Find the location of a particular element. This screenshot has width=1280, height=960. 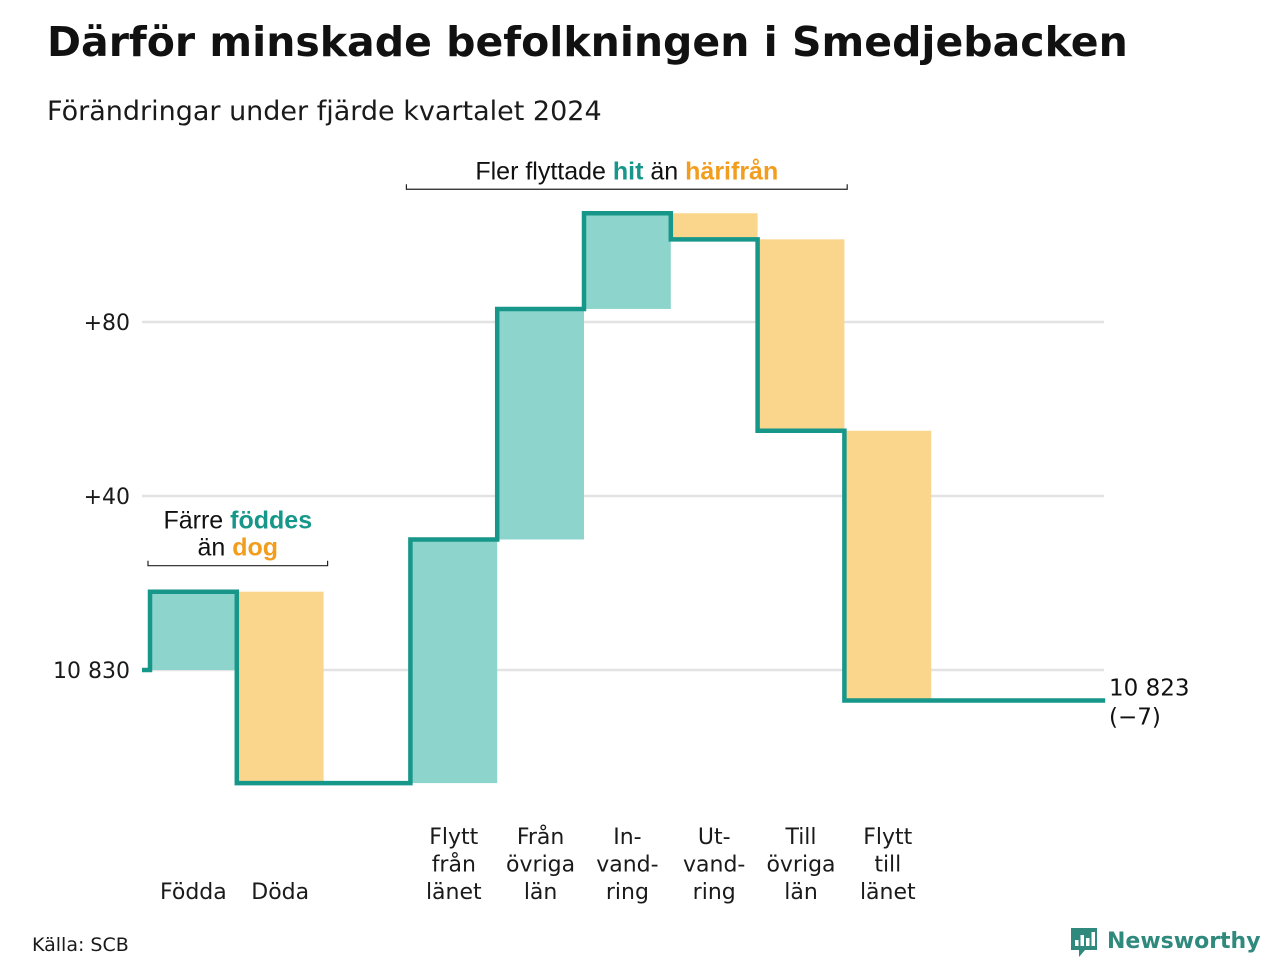

annotation-text: Fler flyttade hit än härifrån is located at coordinates (626, 171).